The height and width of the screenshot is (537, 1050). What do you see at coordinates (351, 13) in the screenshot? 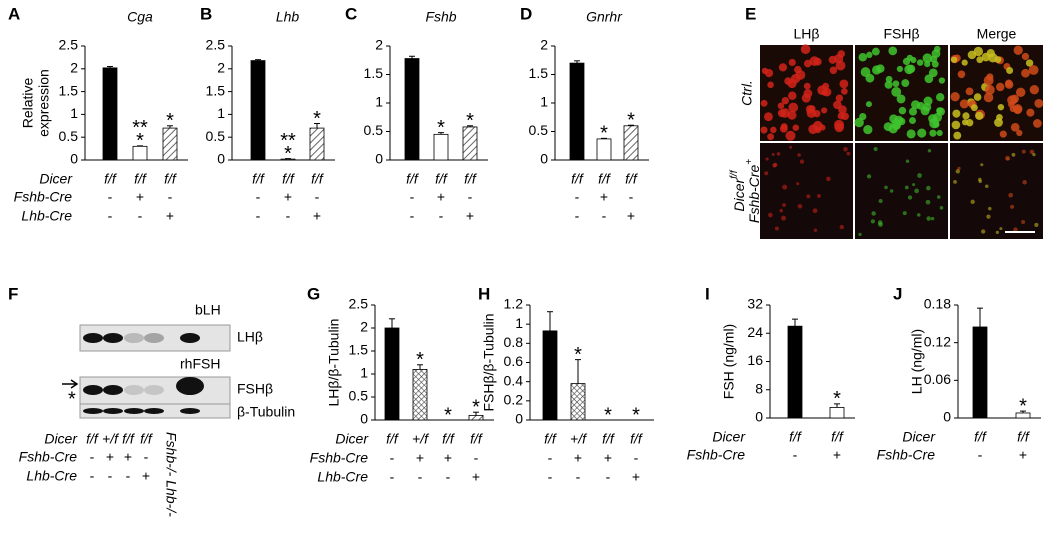
I see `panel-letter: C` at bounding box center [351, 13].